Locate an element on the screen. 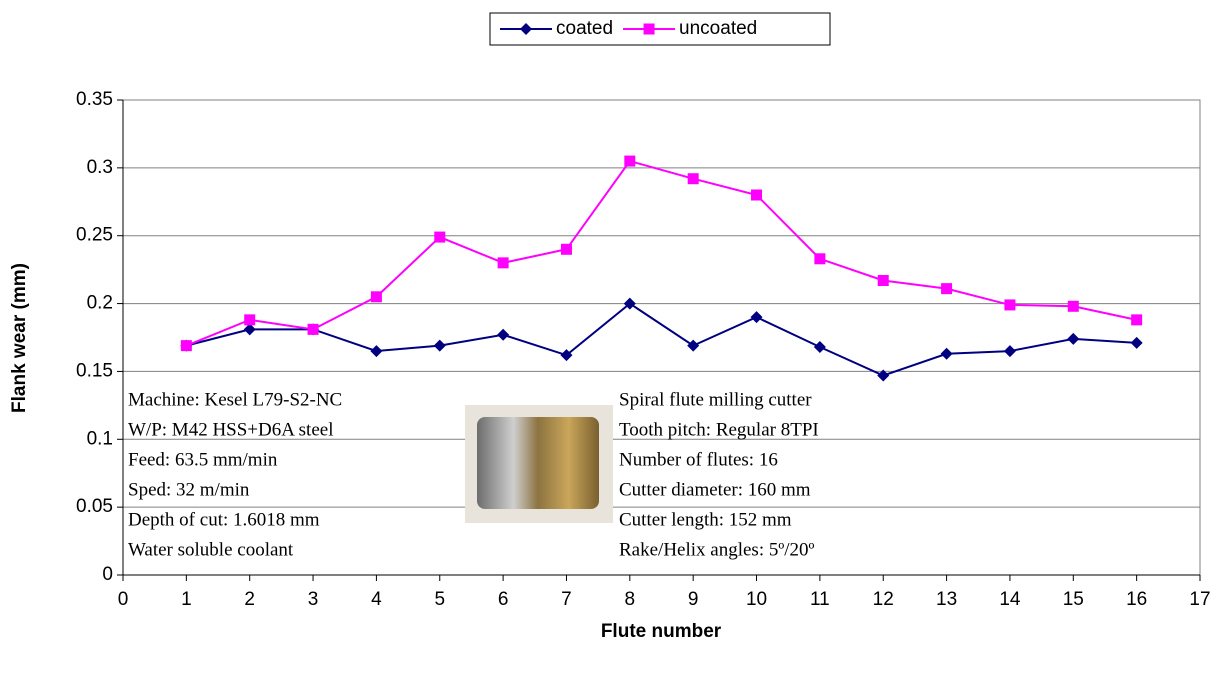  x-tick-label: 12 is located at coordinates (883, 599).